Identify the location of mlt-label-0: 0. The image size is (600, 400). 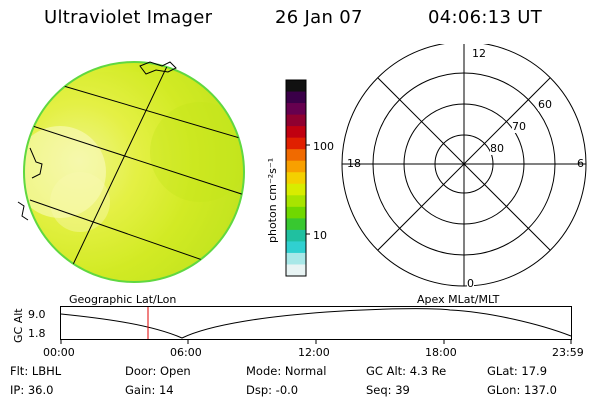
(470, 283).